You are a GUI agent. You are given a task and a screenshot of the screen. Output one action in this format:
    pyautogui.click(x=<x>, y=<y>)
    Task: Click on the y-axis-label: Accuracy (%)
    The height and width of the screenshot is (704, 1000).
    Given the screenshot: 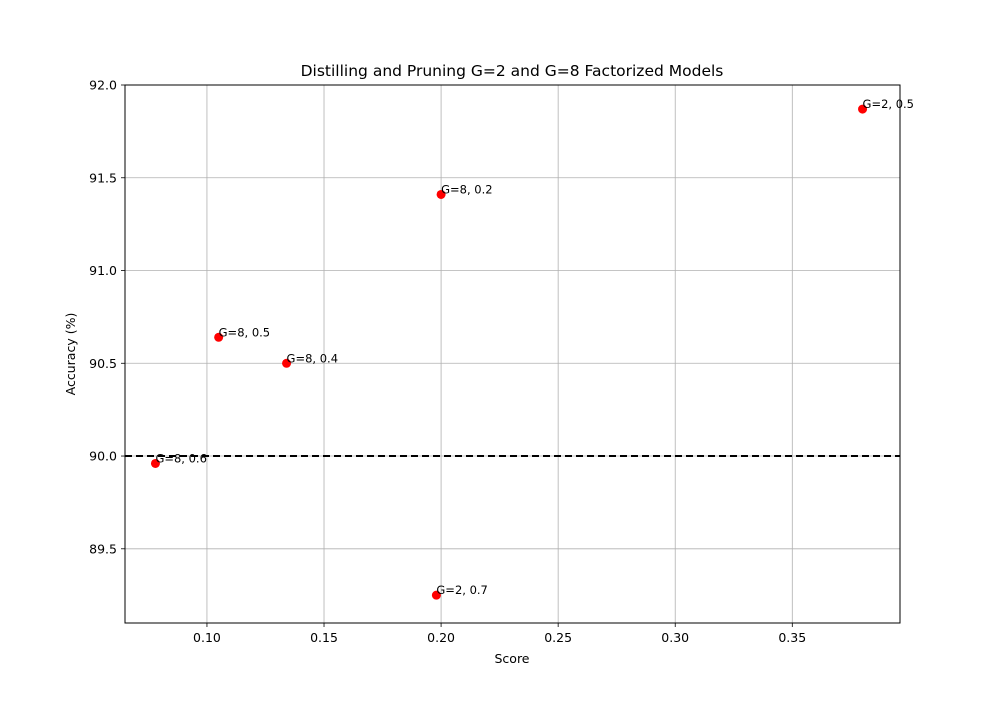 What is the action you would take?
    pyautogui.click(x=70, y=354)
    